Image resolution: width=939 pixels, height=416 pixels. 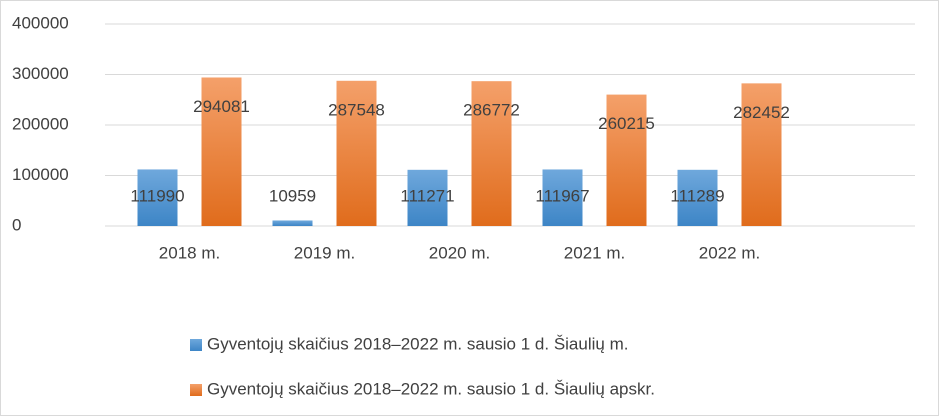 What do you see at coordinates (40, 123) in the screenshot?
I see `y-tick-label: 200000` at bounding box center [40, 123].